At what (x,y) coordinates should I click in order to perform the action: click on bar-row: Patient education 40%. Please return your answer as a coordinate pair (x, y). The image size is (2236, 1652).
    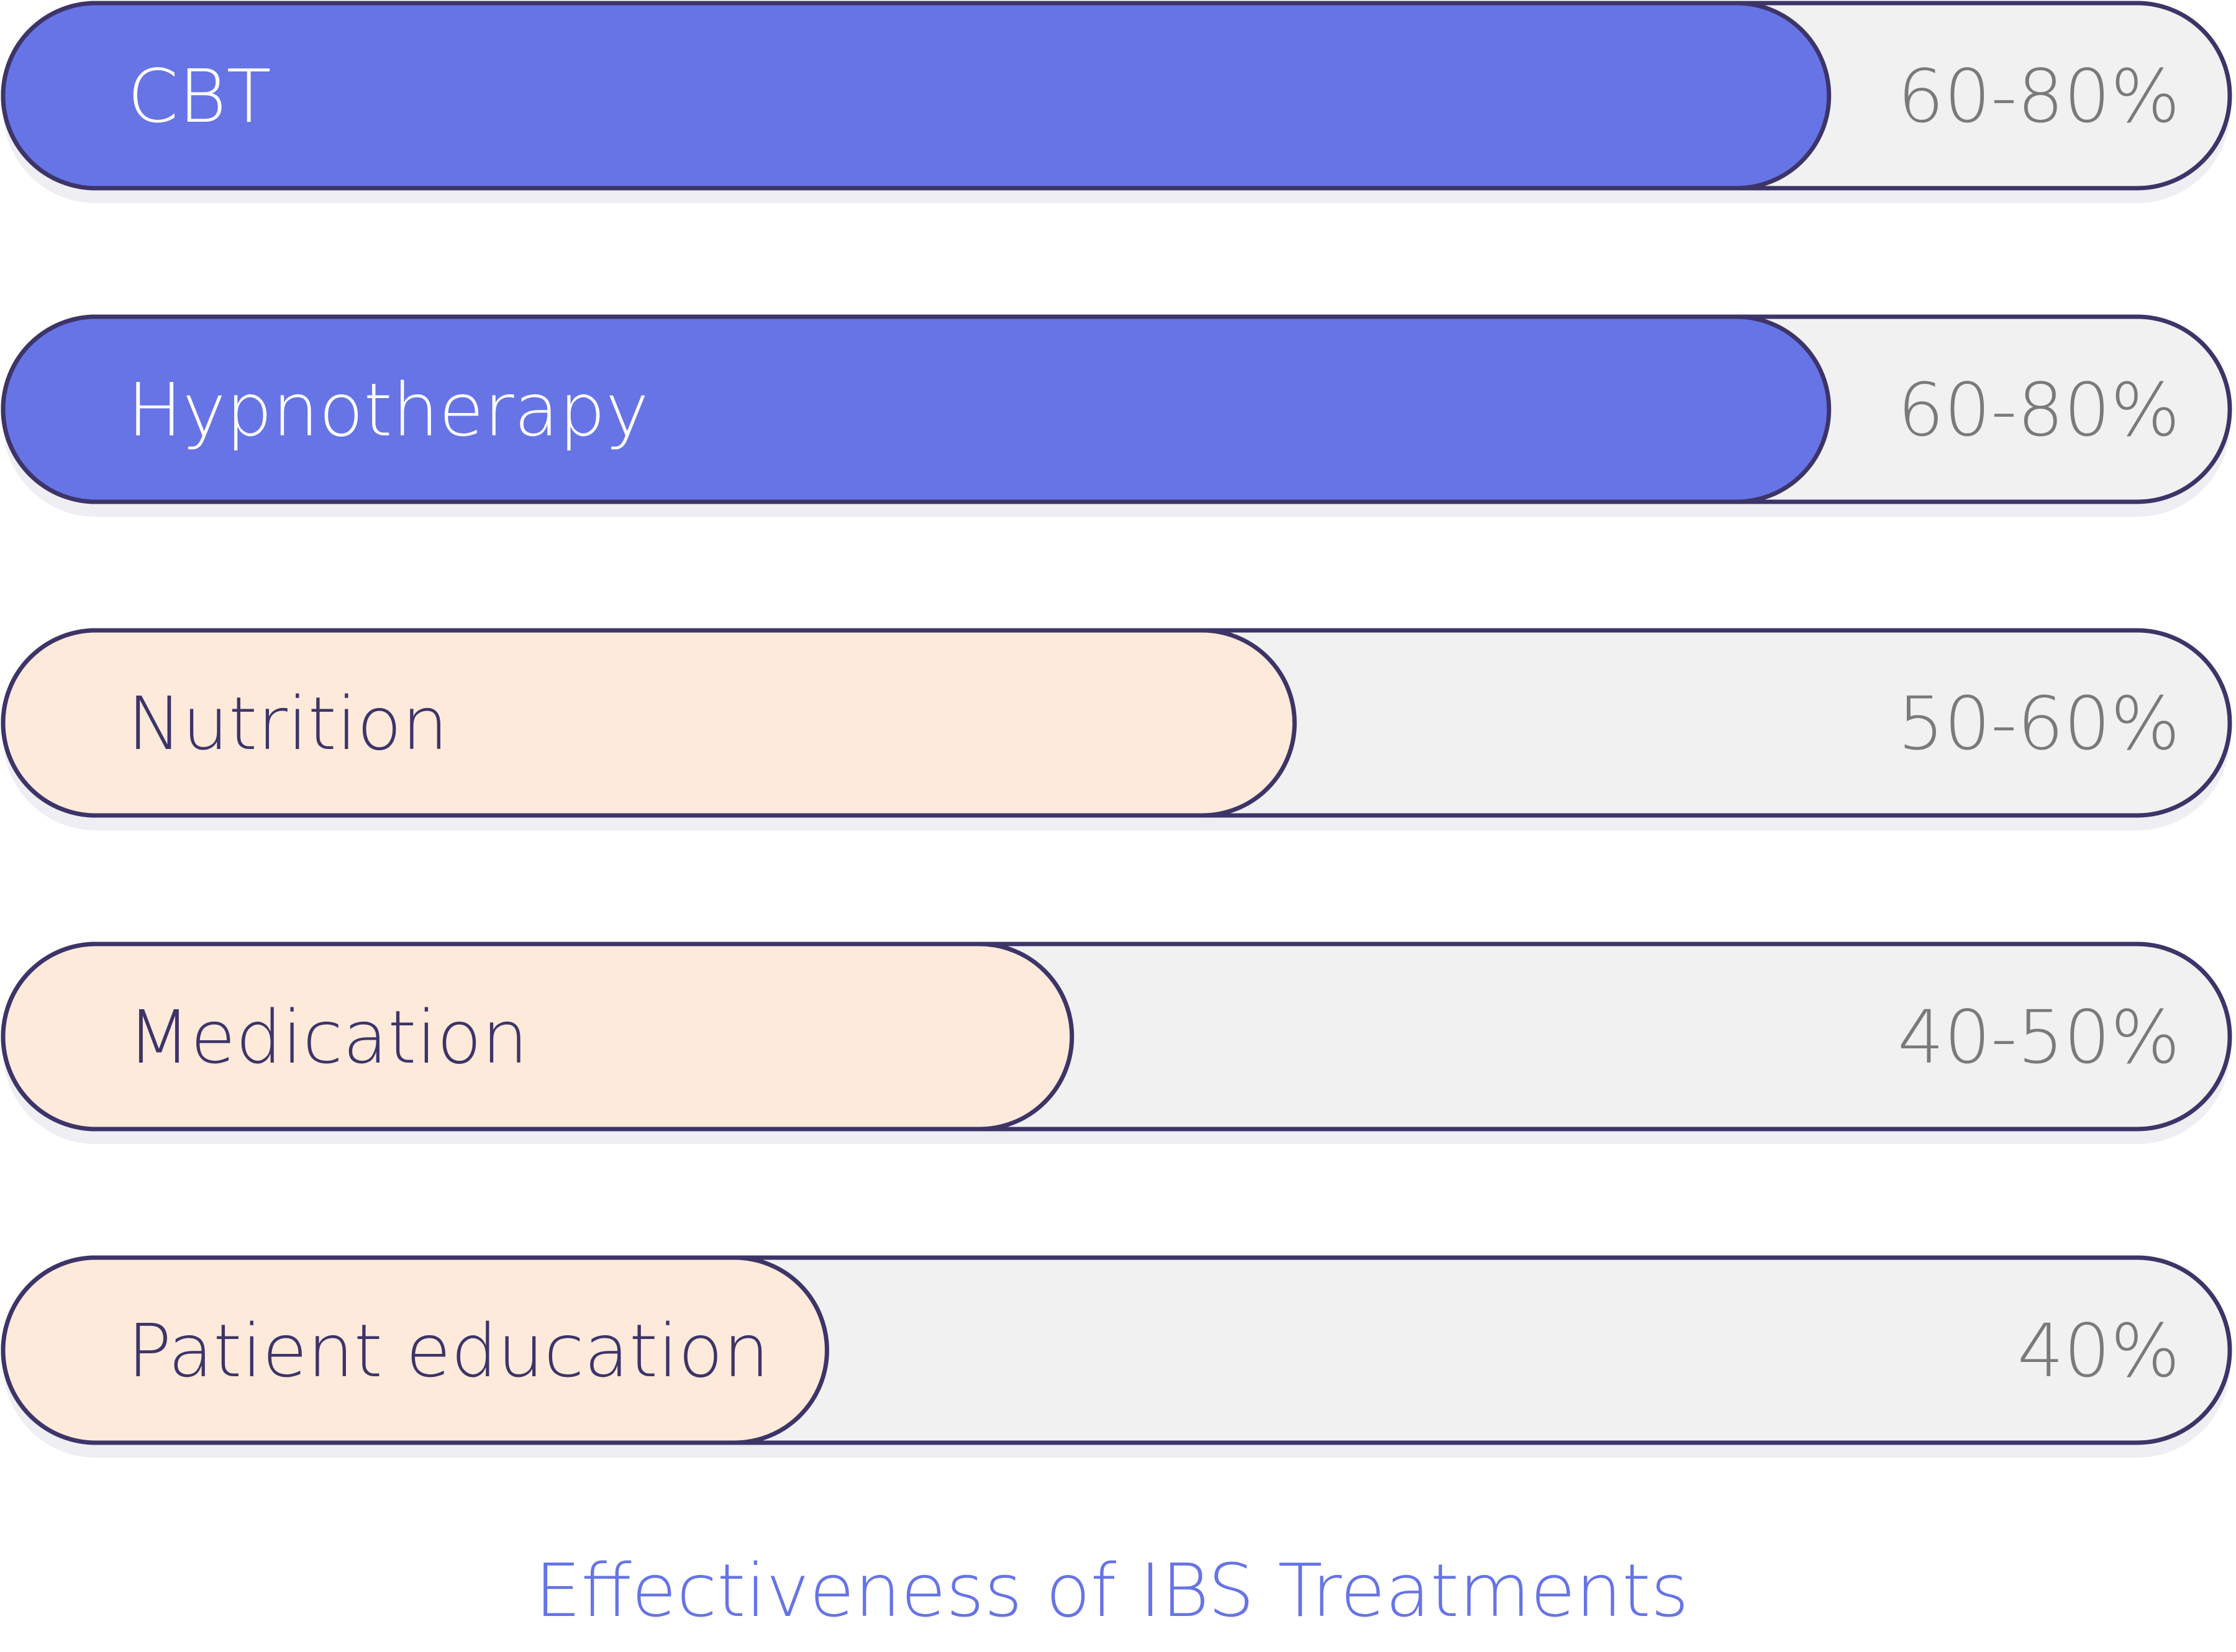
    Looking at the image, I should click on (1116, 1356).